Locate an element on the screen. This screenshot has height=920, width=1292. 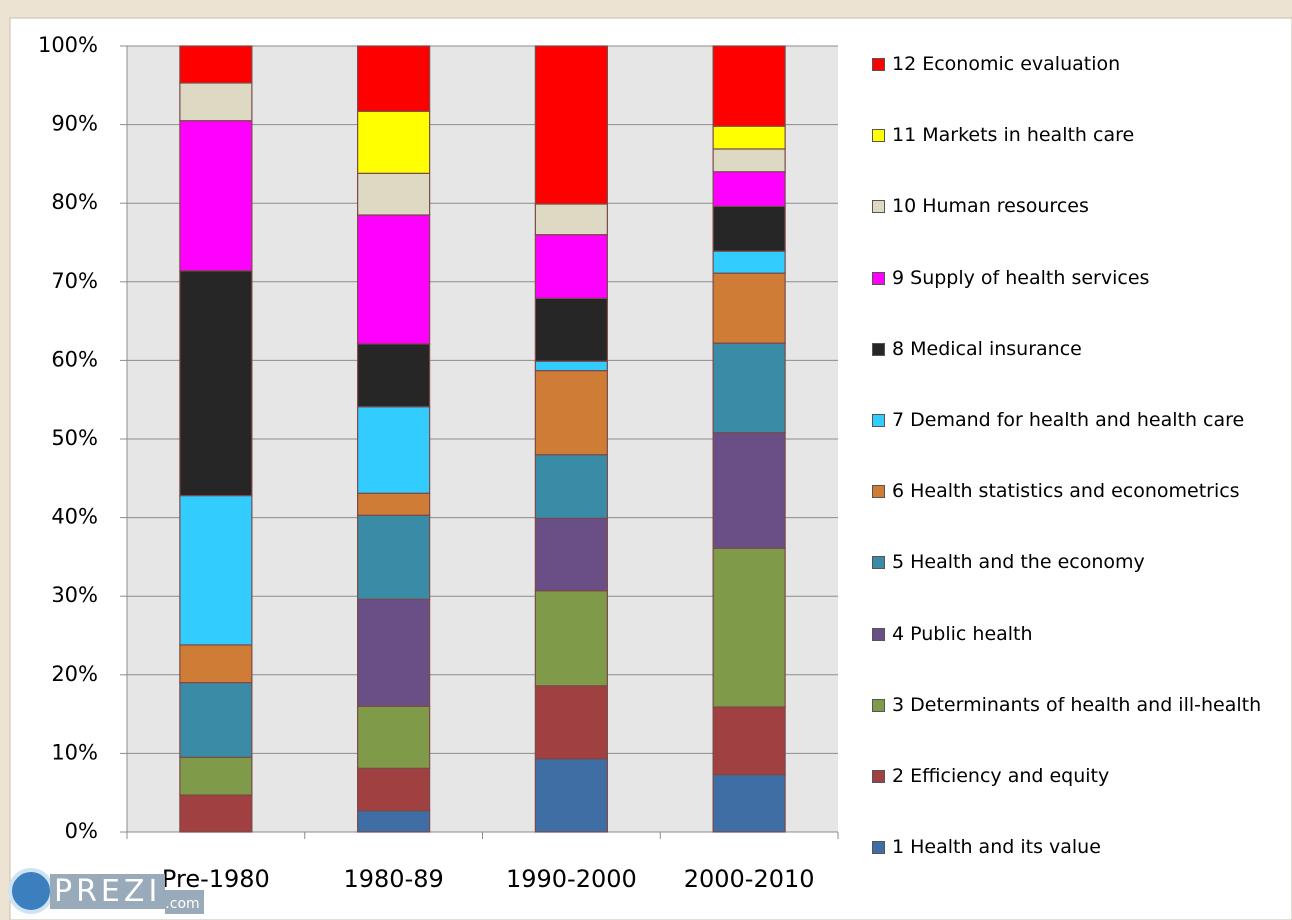
legend-item: 3 Determinants of health and ill-health is located at coordinates (1082, 705).